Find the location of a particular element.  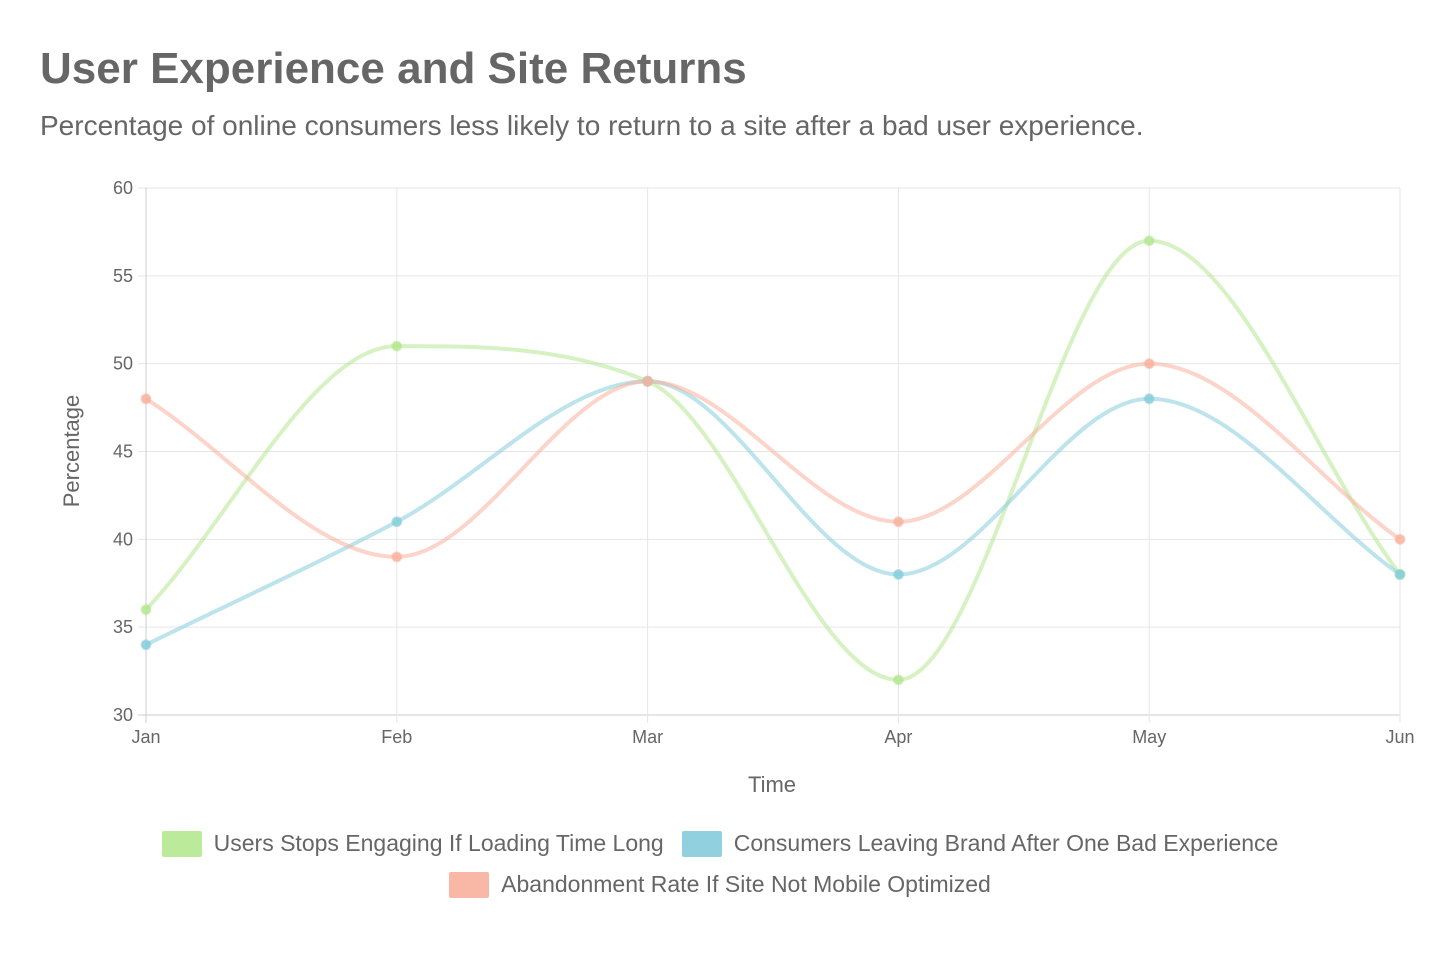

chart-title: User Experience and Site Returns is located at coordinates (393, 68).